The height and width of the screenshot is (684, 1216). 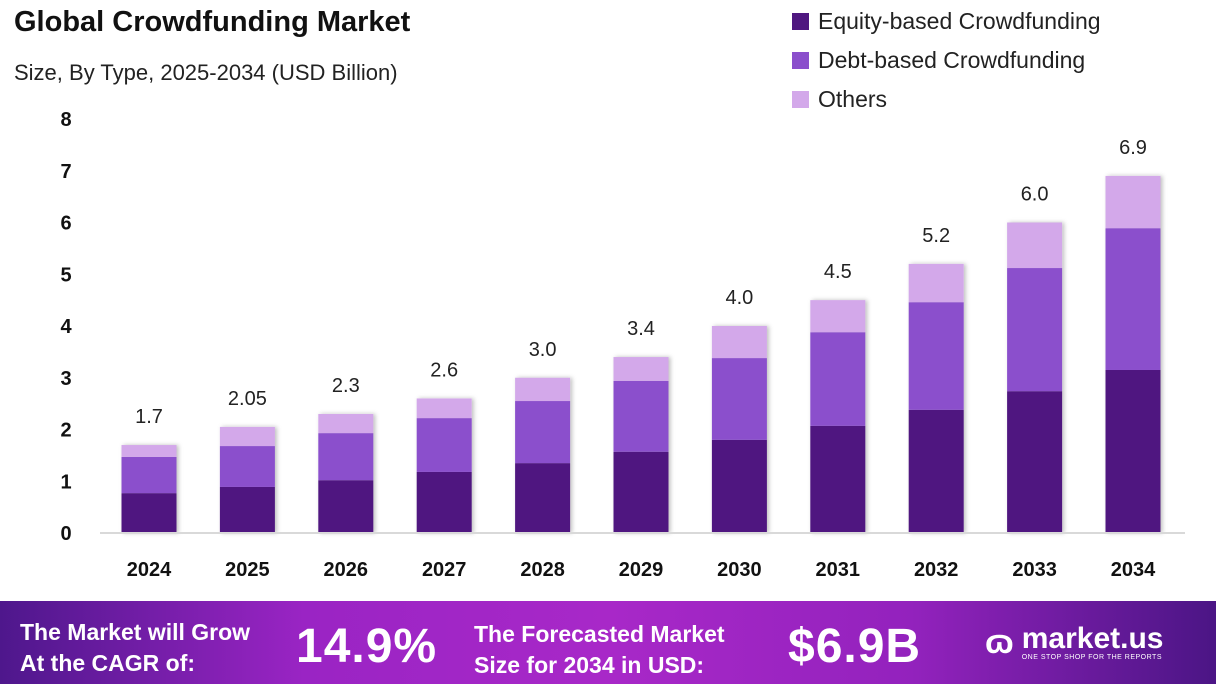 I want to click on y-tick-label: 2, so click(x=65, y=431).